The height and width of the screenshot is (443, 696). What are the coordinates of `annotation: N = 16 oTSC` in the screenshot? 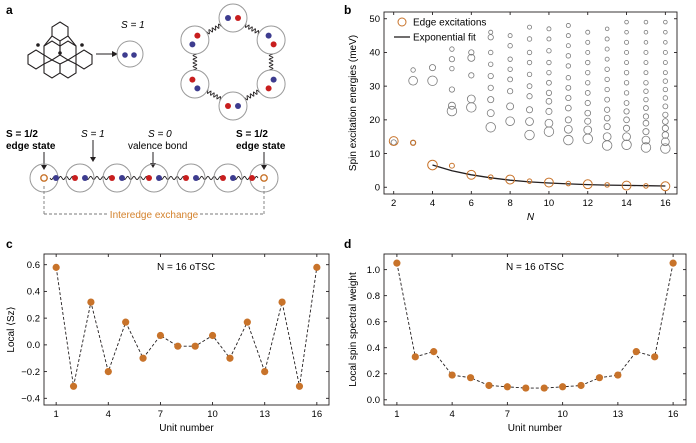 It's located at (535, 267).